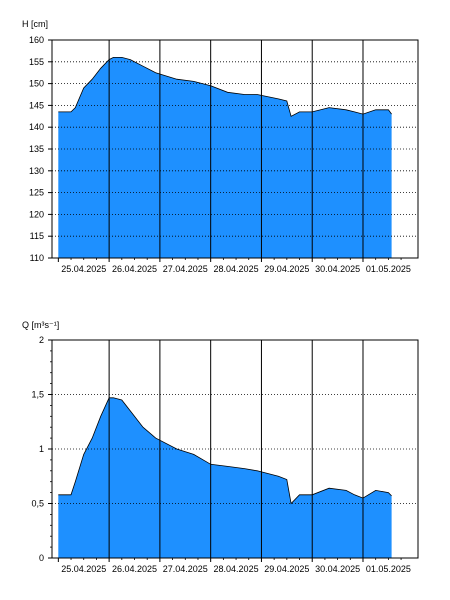 This screenshot has height=600, width=450. What do you see at coordinates (36, 171) in the screenshot?
I see `y-tick-label: 130` at bounding box center [36, 171].